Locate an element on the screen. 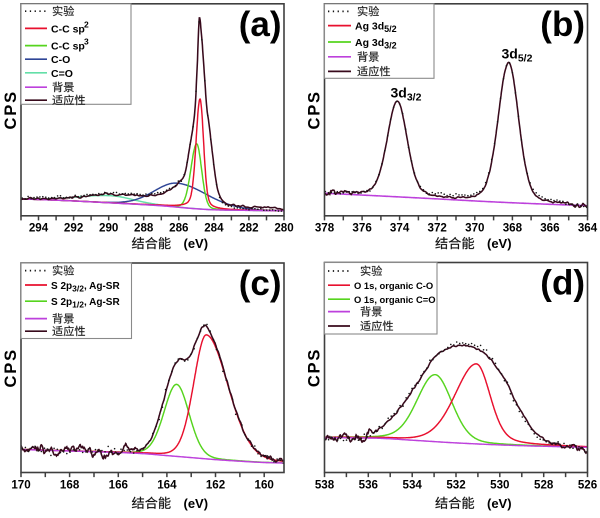  svg-text: O 1s, organic C=O is located at coordinates (395, 299).